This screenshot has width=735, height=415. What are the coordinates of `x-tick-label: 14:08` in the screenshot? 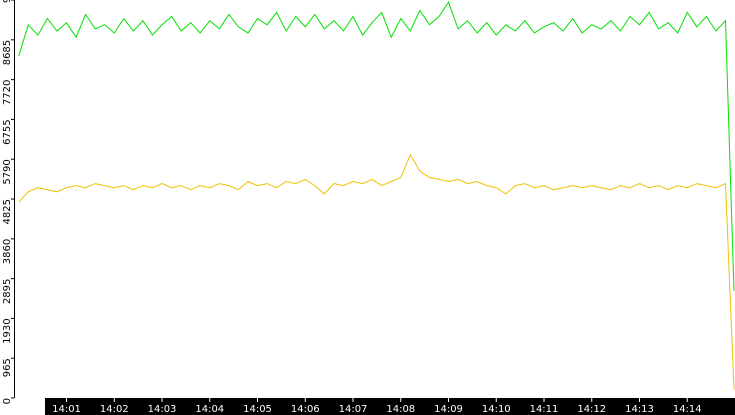 It's located at (400, 409).